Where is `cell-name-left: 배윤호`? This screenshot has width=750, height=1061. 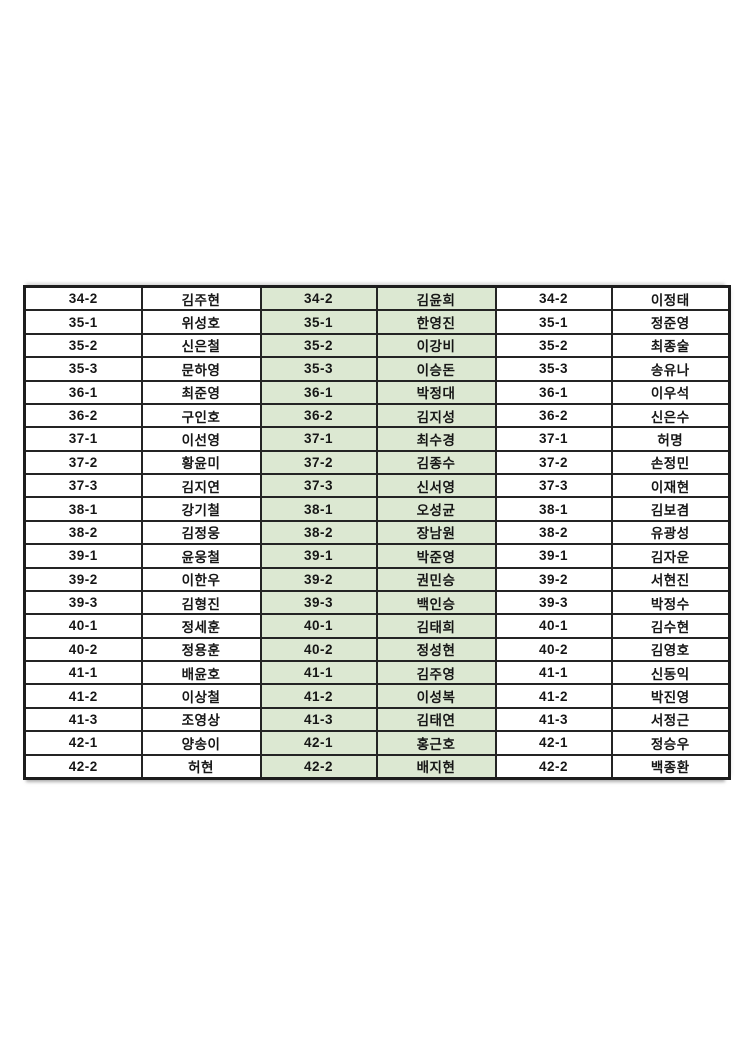 cell-name-left: 배윤호 is located at coordinates (201, 673).